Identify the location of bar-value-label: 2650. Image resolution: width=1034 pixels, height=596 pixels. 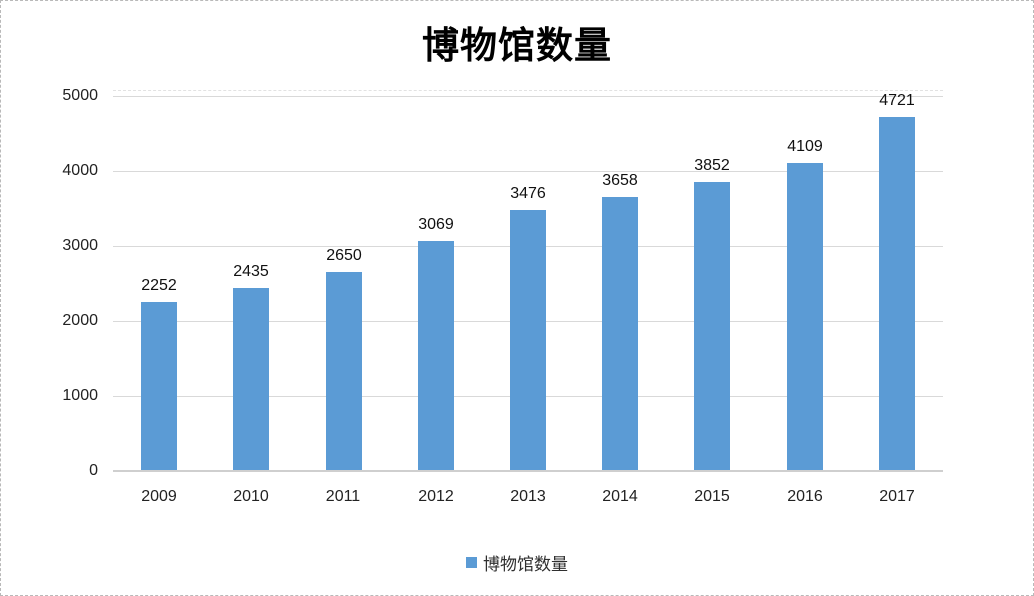
(344, 255).